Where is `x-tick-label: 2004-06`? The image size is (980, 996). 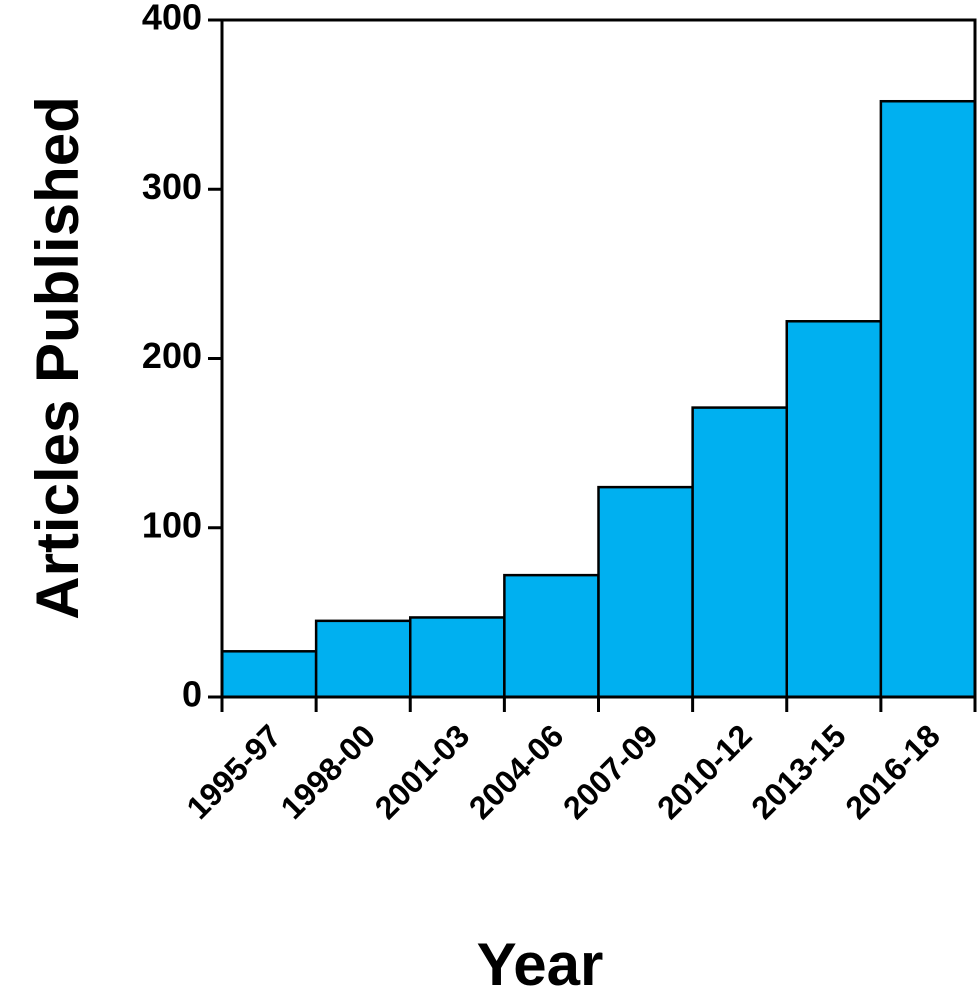 x-tick-label: 2004-06 is located at coordinates (516, 771).